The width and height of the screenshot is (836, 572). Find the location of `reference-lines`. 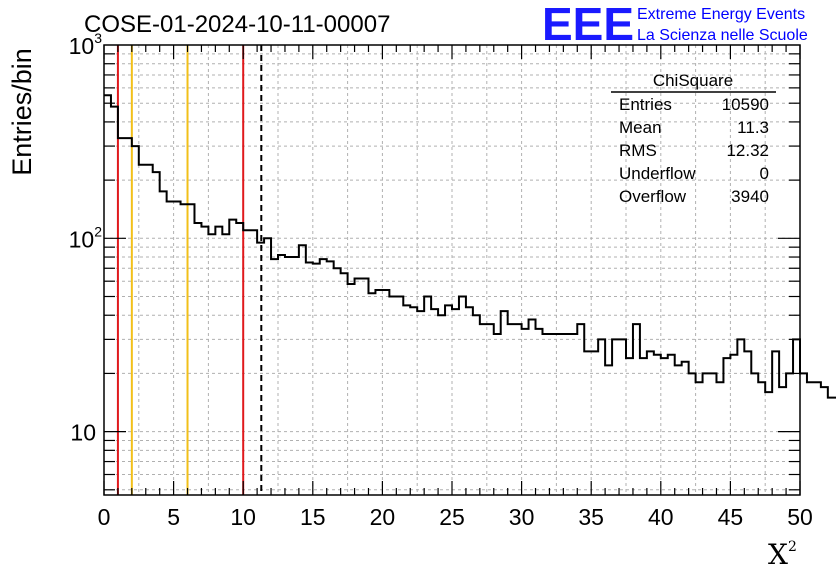

reference-lines is located at coordinates (189, 270).